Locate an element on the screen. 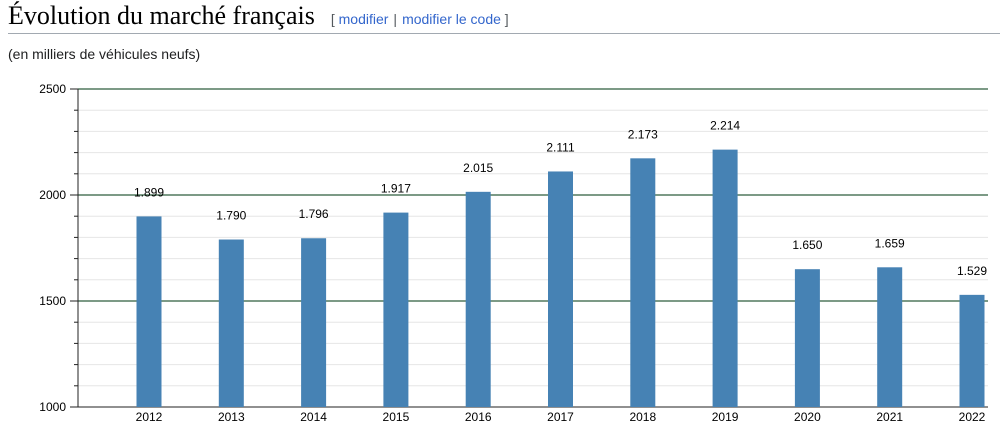 The width and height of the screenshot is (1000, 433). data-label-2015: 1.917 is located at coordinates (396, 189).